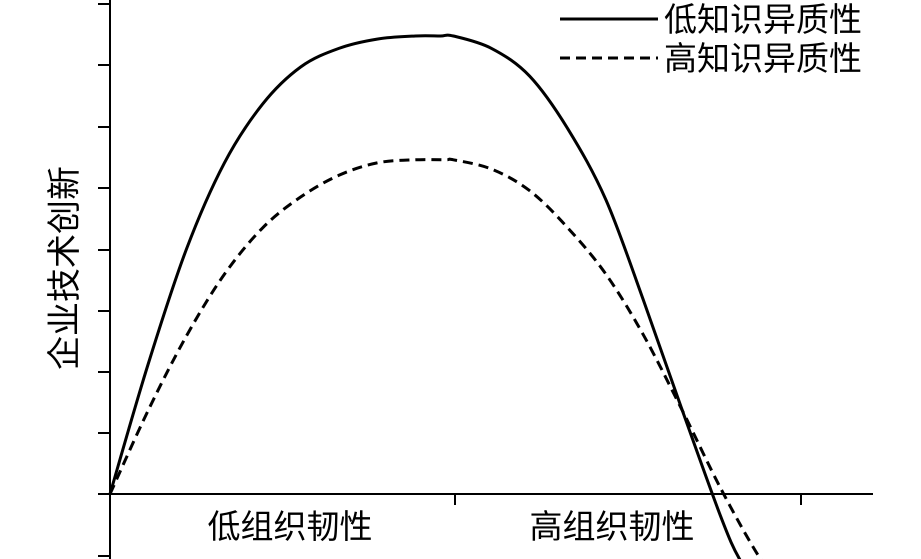  I want to click on legend-label-high-heterogeneity: 高知识异质性, so click(763, 58).